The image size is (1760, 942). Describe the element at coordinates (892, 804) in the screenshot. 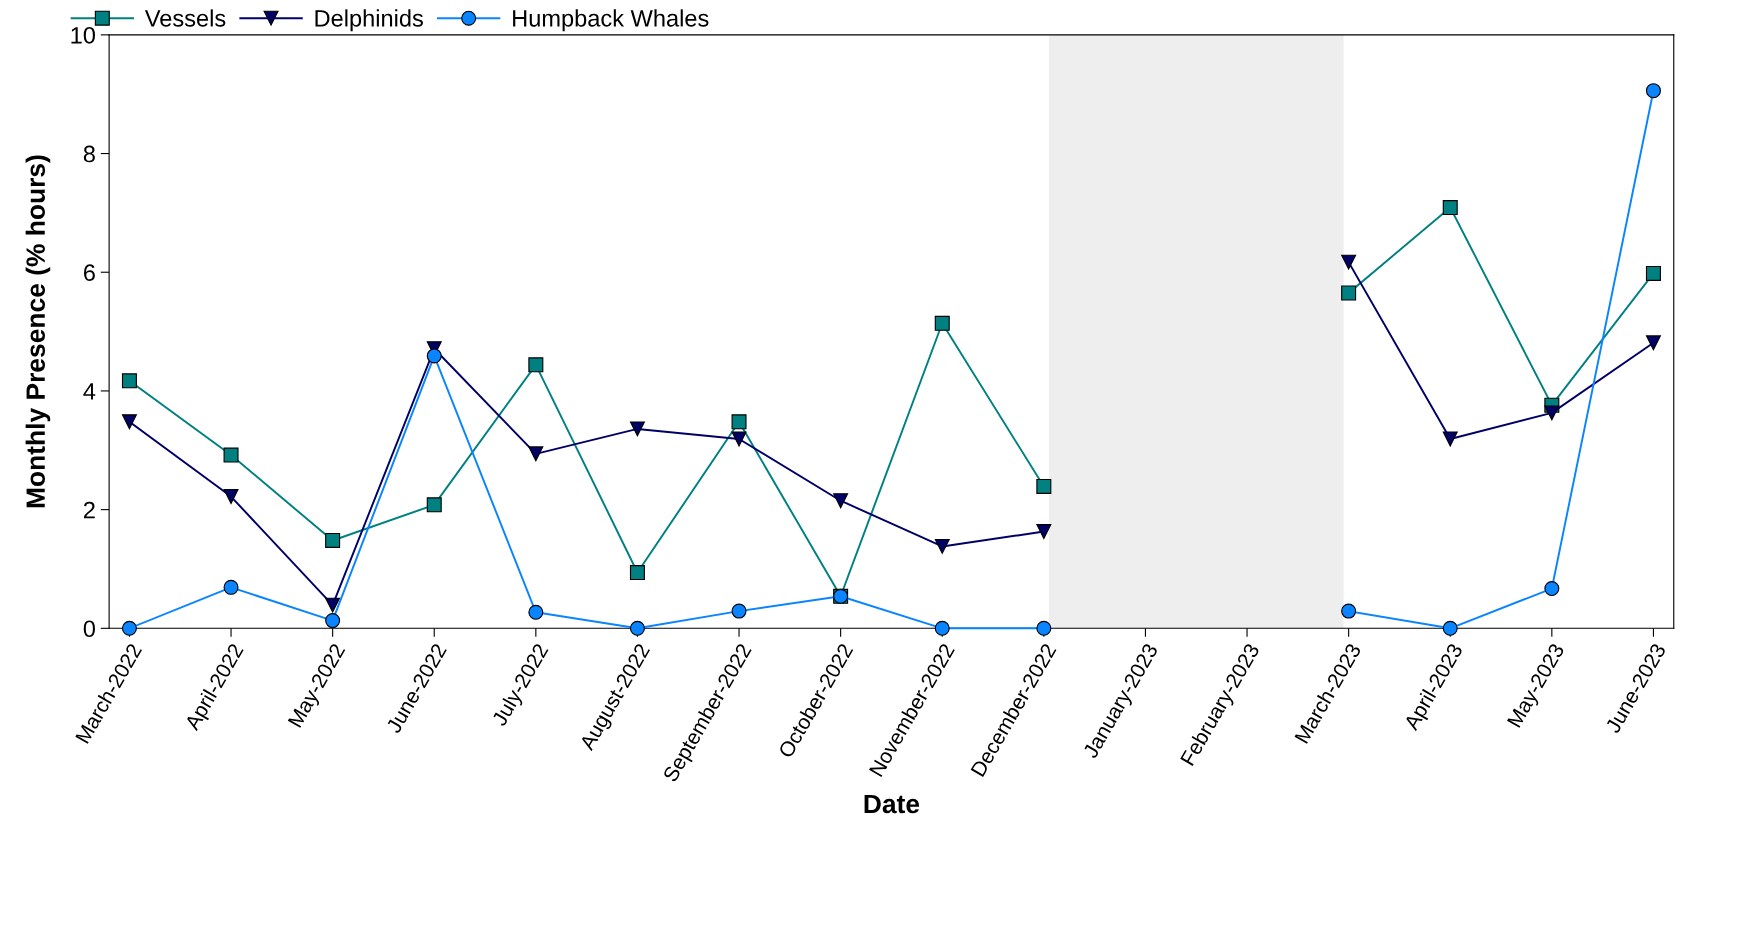

I see `x-axis-title: Date` at that location.